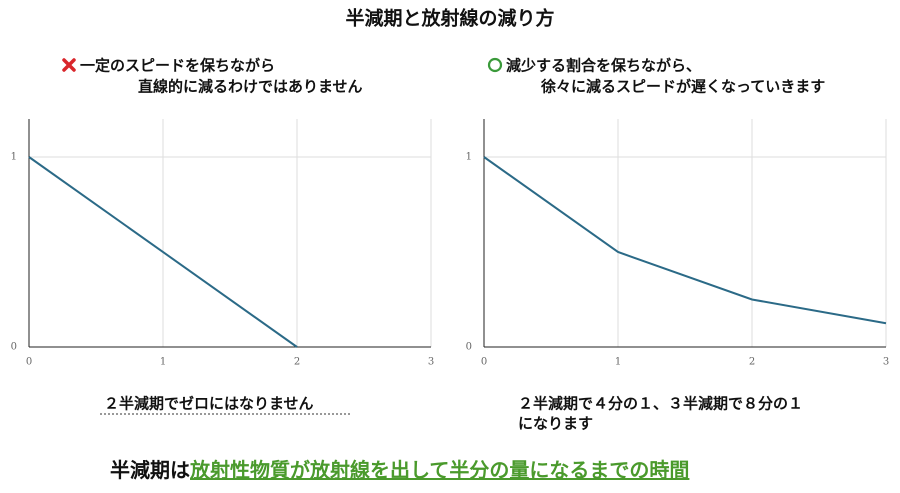  What do you see at coordinates (555, 424) in the screenshot?
I see `caption: になります` at bounding box center [555, 424].